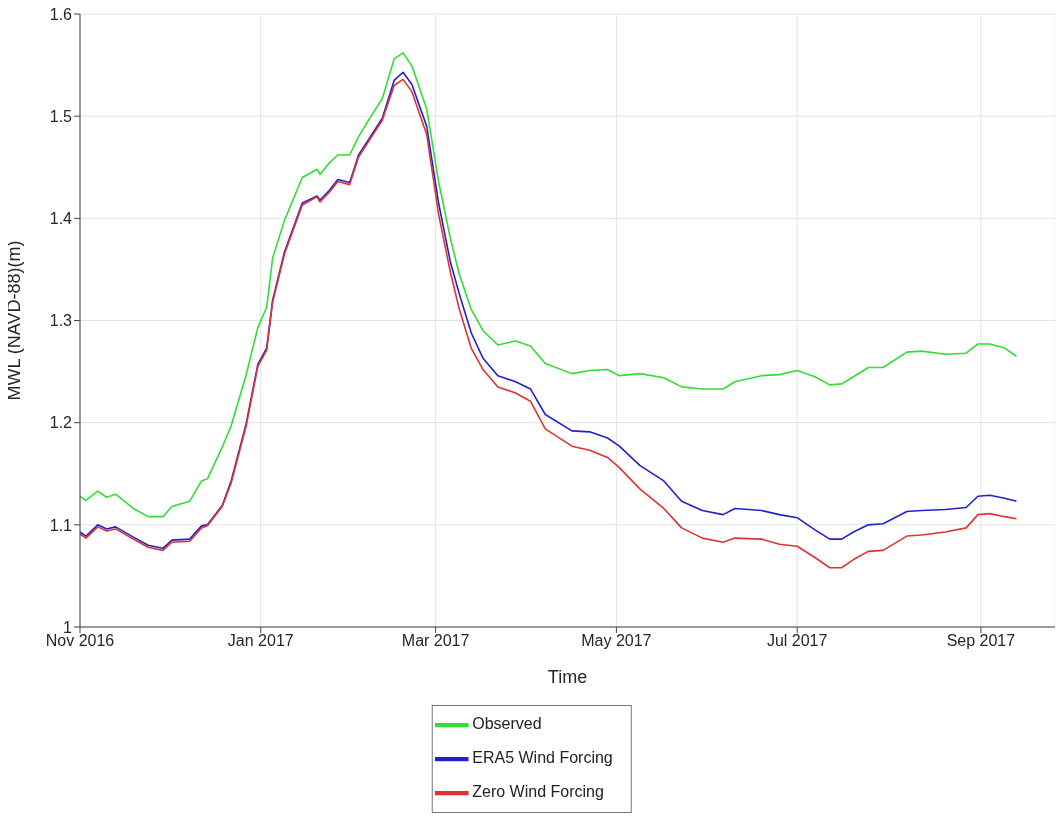 This screenshot has width=1063, height=823. I want to click on x-tick-label: Jan 2017, so click(260, 641).